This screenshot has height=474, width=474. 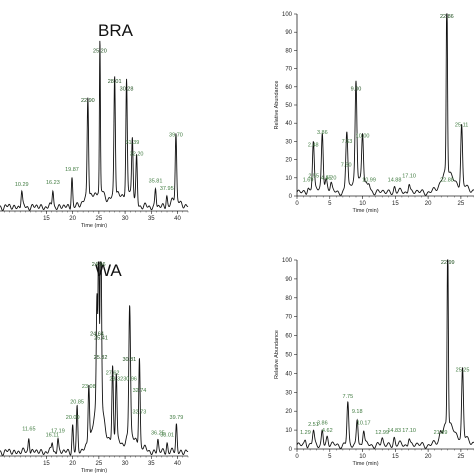 I want to click on peak-label: 7.63, so click(x=347, y=142).